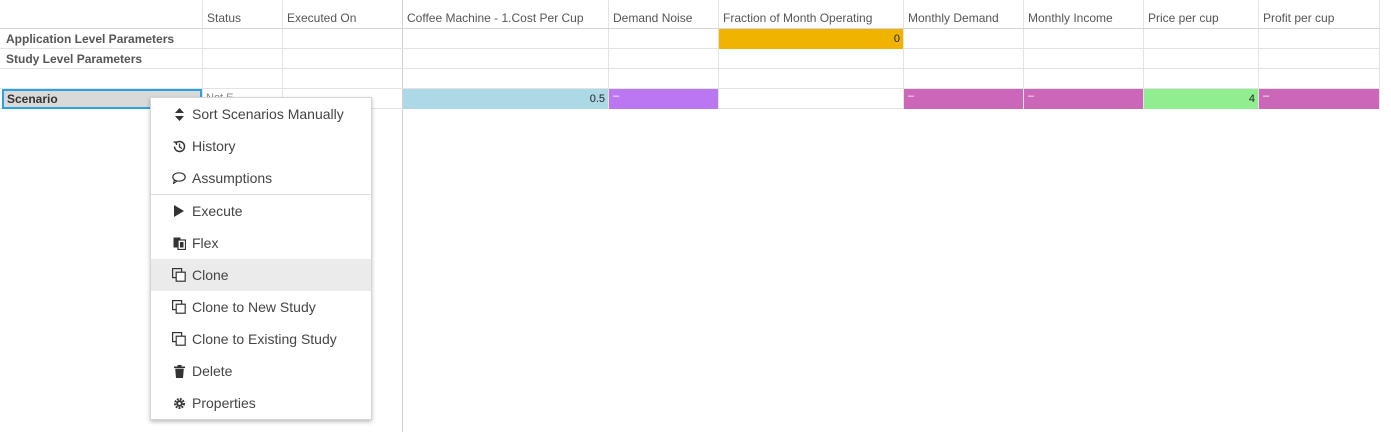 Image resolution: width=1391 pixels, height=432 pixels. Describe the element at coordinates (1251, 99) in the screenshot. I see `cell-value: 4` at that location.